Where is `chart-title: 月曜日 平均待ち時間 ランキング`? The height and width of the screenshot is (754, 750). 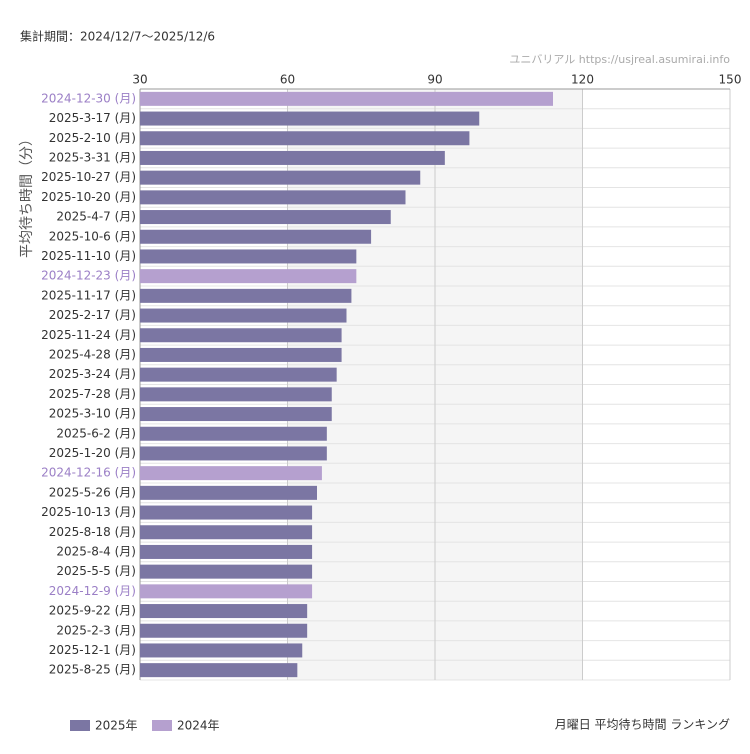 chart-title: 月曜日 平均待ち時間 ランキング is located at coordinates (642, 725).